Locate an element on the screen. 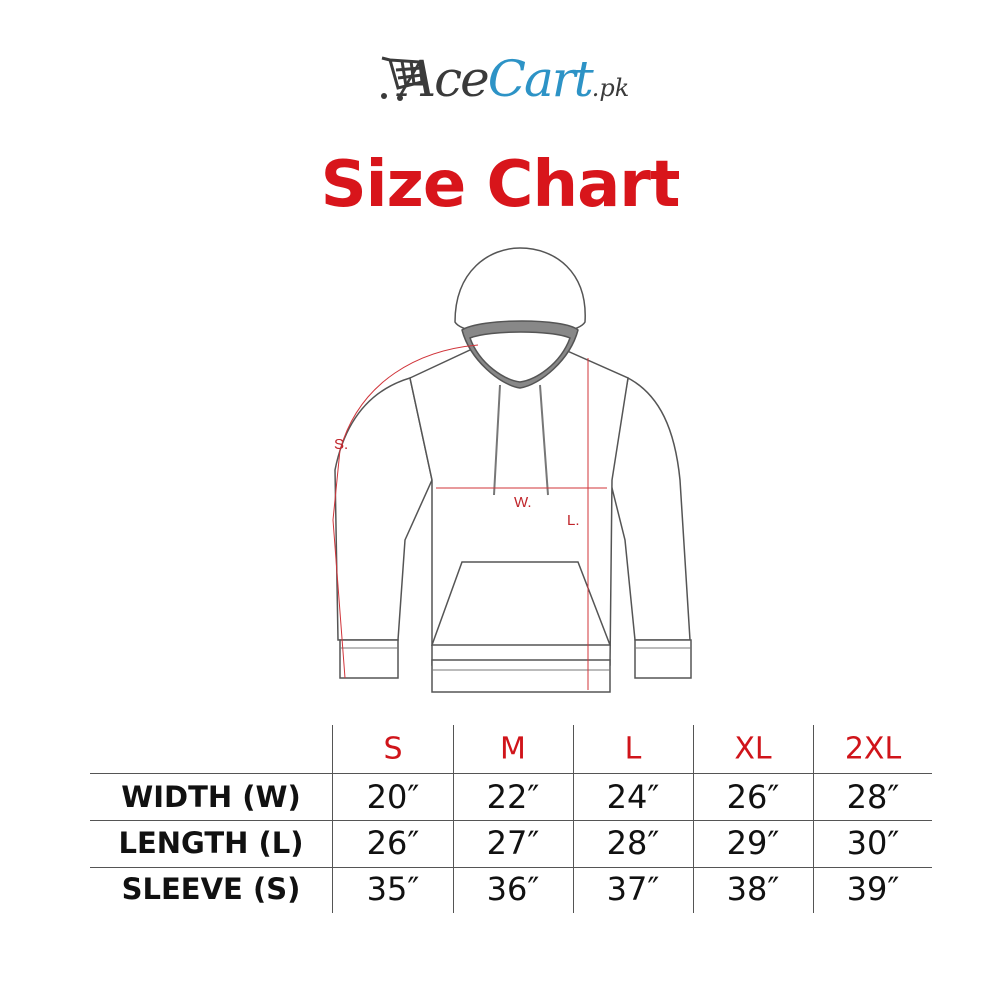  page-title: Size Chart is located at coordinates (500, 185).